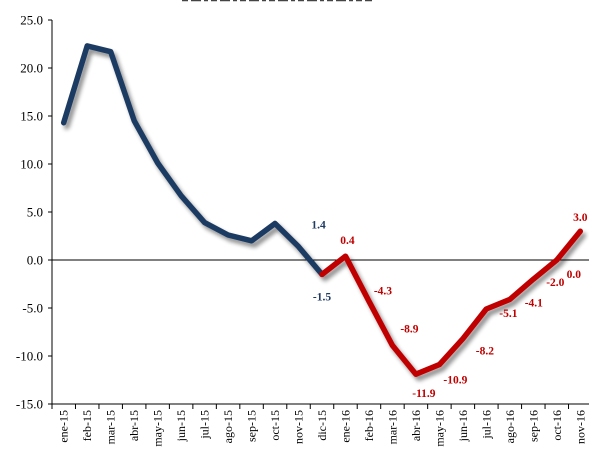 This screenshot has width=589, height=457. Describe the element at coordinates (252, 426) in the screenshot. I see `x-tick-label: sep-15` at that location.